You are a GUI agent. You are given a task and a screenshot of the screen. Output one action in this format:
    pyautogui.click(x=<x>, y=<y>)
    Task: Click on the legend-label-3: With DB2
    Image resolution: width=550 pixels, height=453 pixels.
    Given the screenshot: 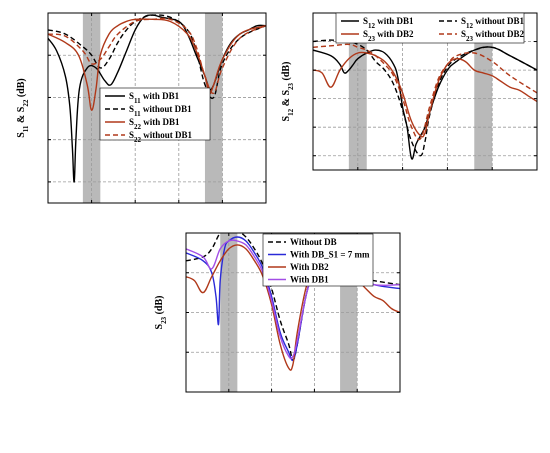 What is the action you would take?
    pyautogui.click(x=309, y=267)
    